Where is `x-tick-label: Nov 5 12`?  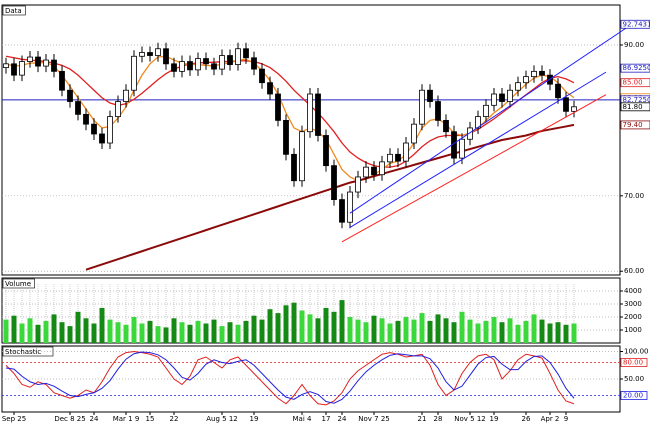 x-tick-label: Nov 5 12 is located at coordinates (469, 419).